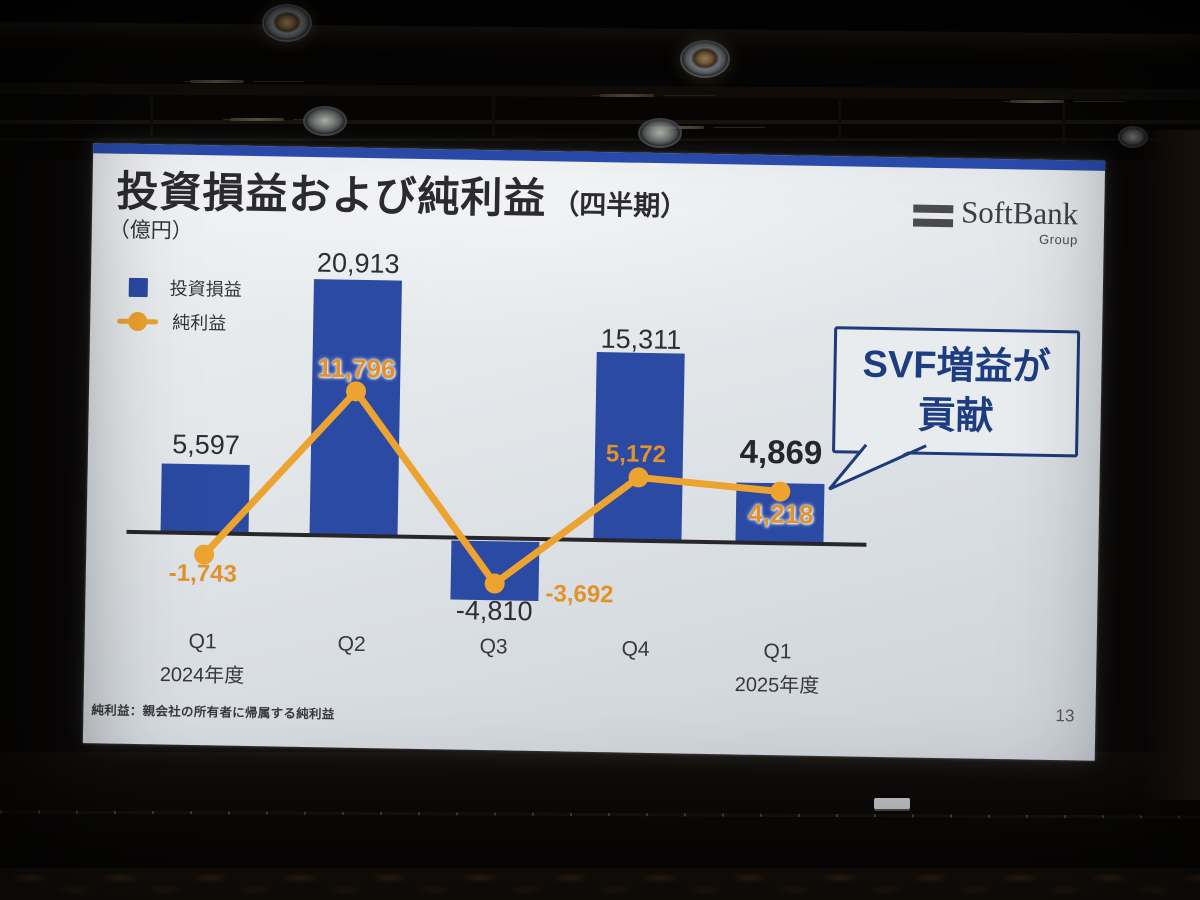  What do you see at coordinates (203, 573) in the screenshot?
I see `line-value-label: -1,743` at bounding box center [203, 573].